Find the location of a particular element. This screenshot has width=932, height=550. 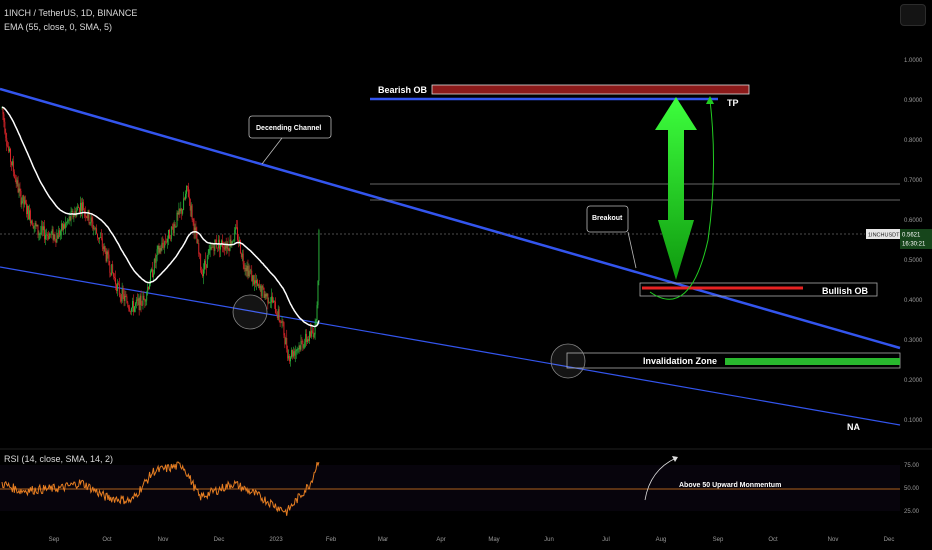

rsi-indicator-label: RSI (14, close, SMA, 14, 2) is located at coordinates (59, 459).